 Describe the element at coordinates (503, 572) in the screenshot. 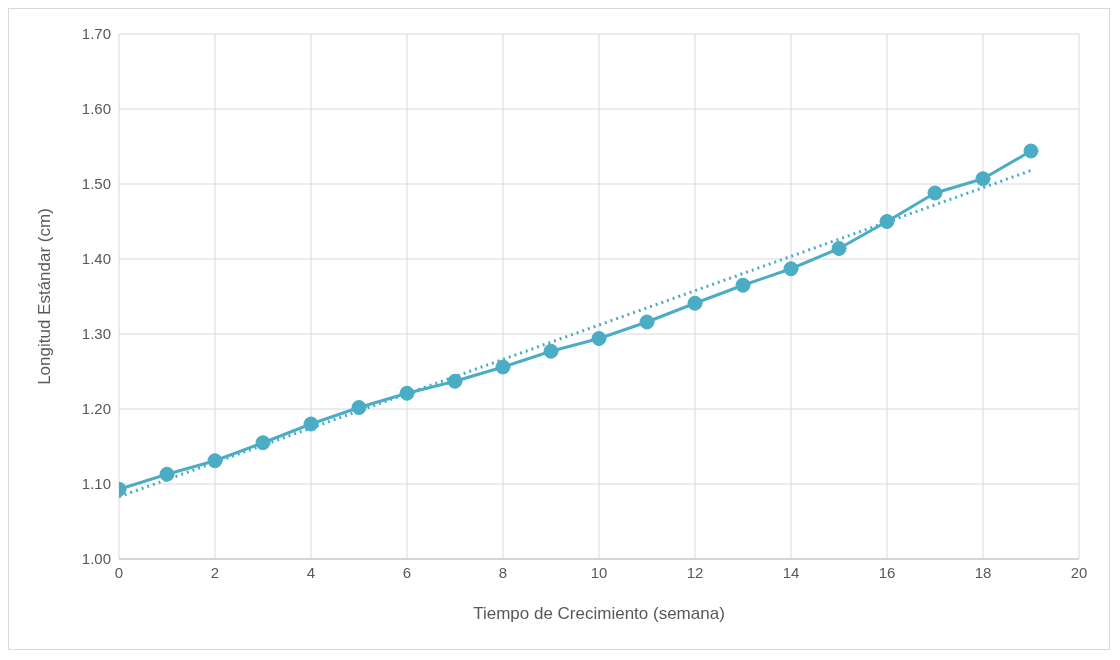

I see `x-tick-label: 8` at that location.